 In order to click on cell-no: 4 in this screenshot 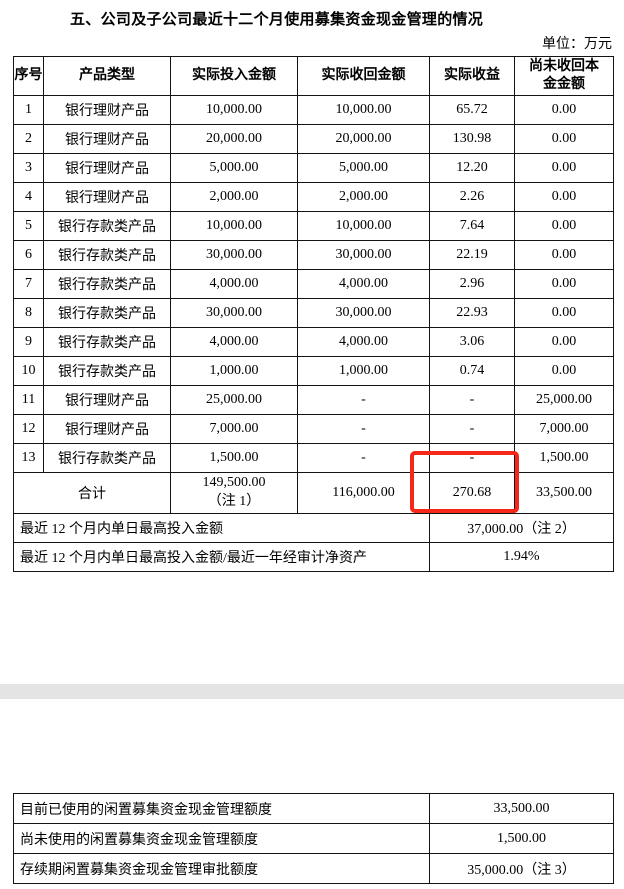, I will do `click(28, 197)`.